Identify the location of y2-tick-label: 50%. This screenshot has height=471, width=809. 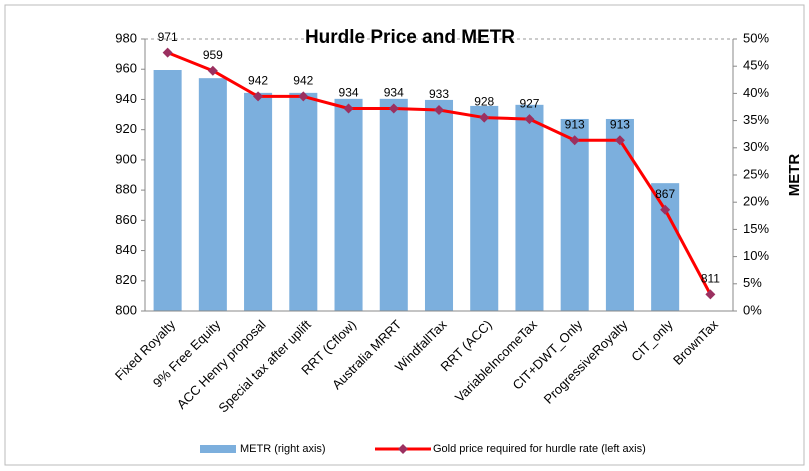
(756, 37).